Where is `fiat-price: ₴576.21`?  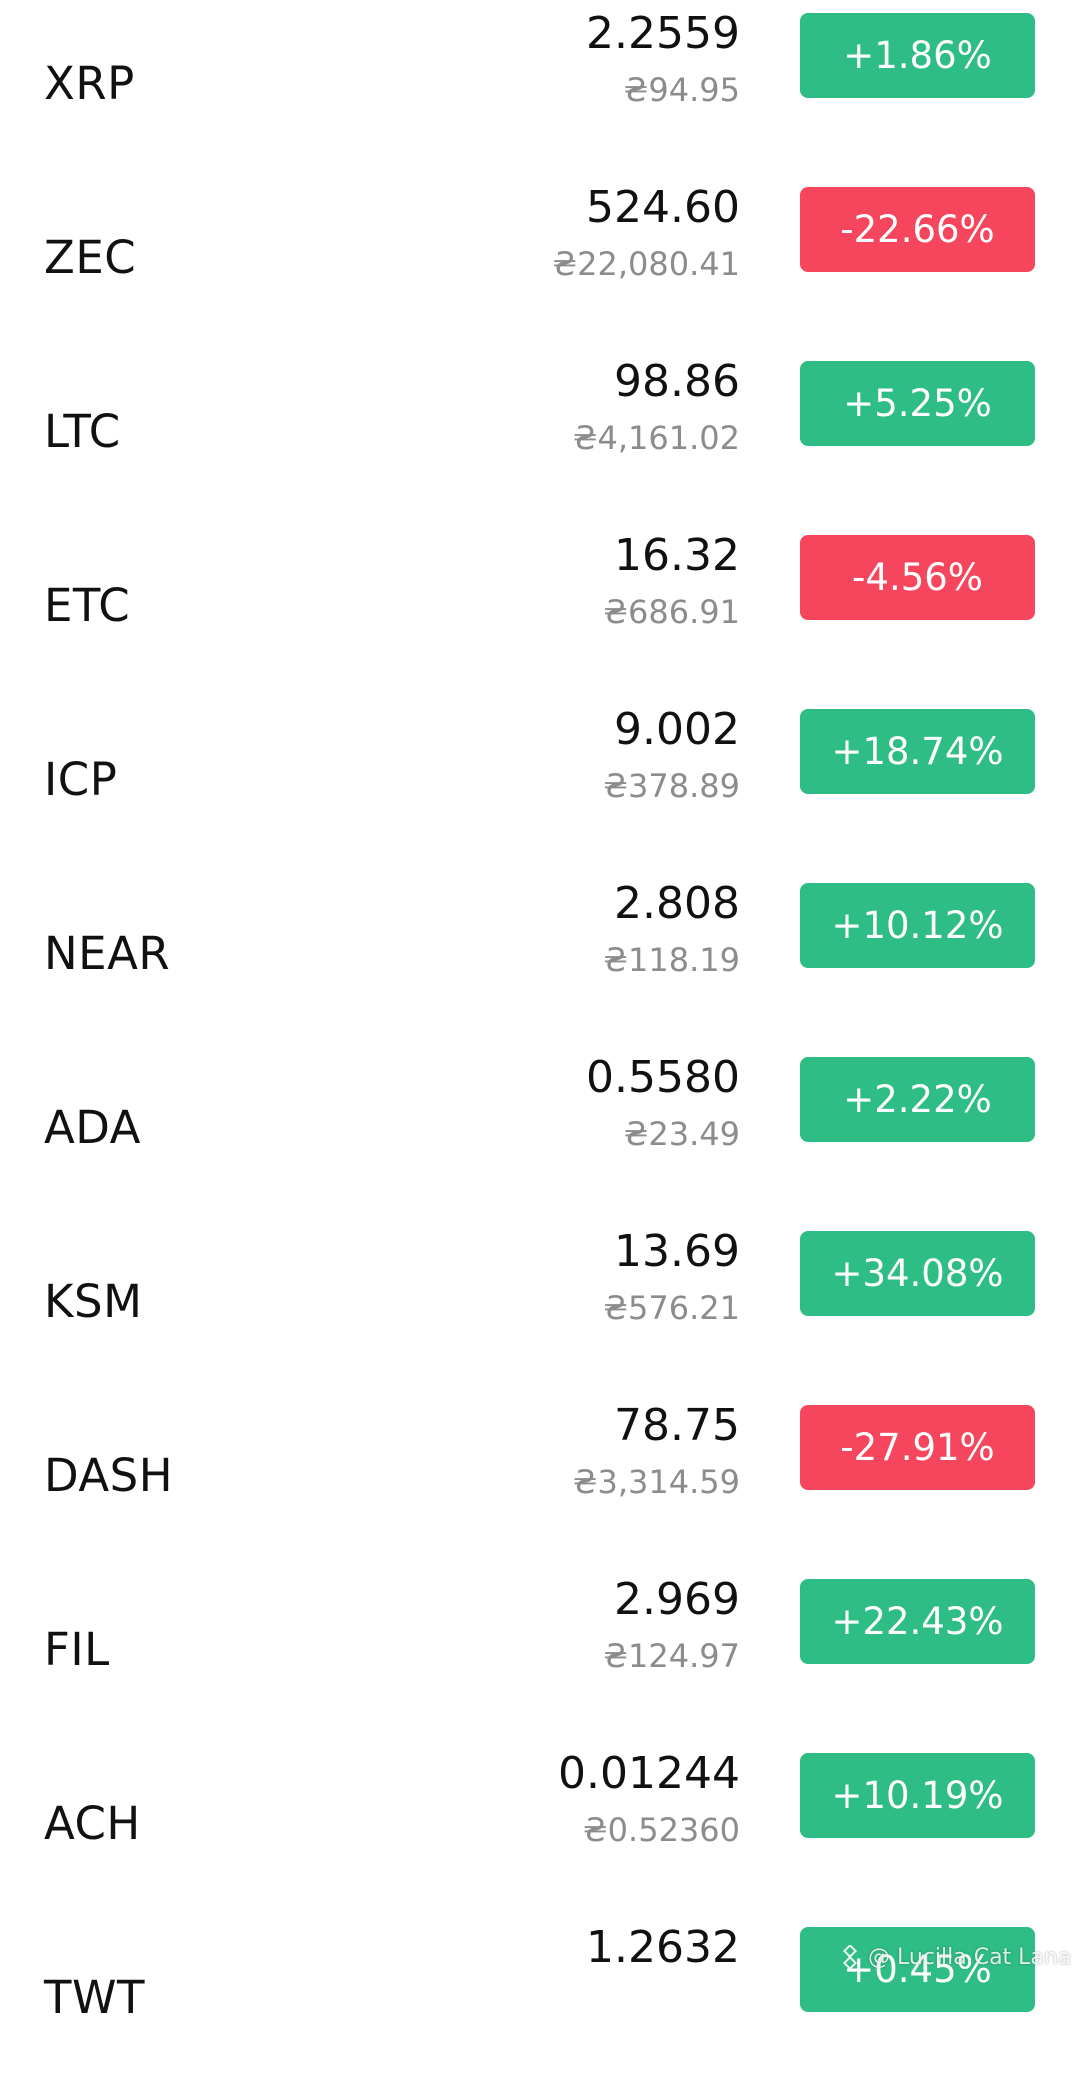
fiat-price: ₴576.21 is located at coordinates (671, 1308).